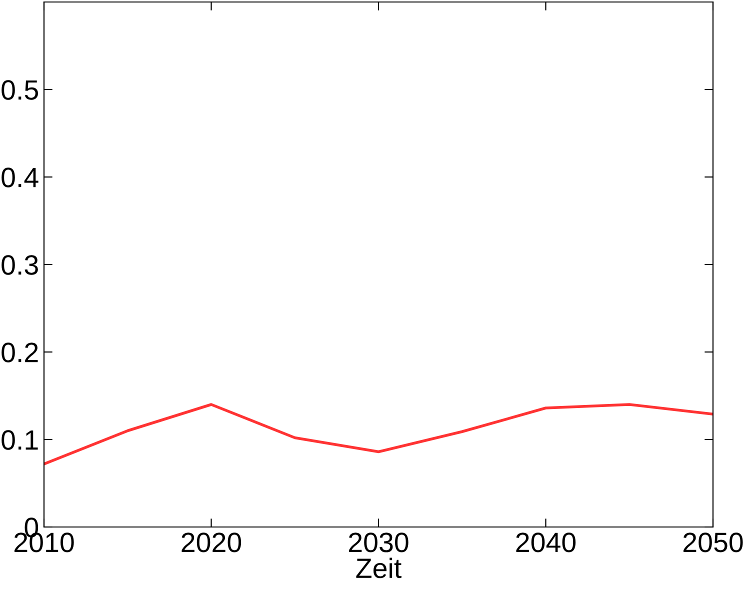  What do you see at coordinates (713, 542) in the screenshot?
I see `x-tick-label: 2050` at bounding box center [713, 542].